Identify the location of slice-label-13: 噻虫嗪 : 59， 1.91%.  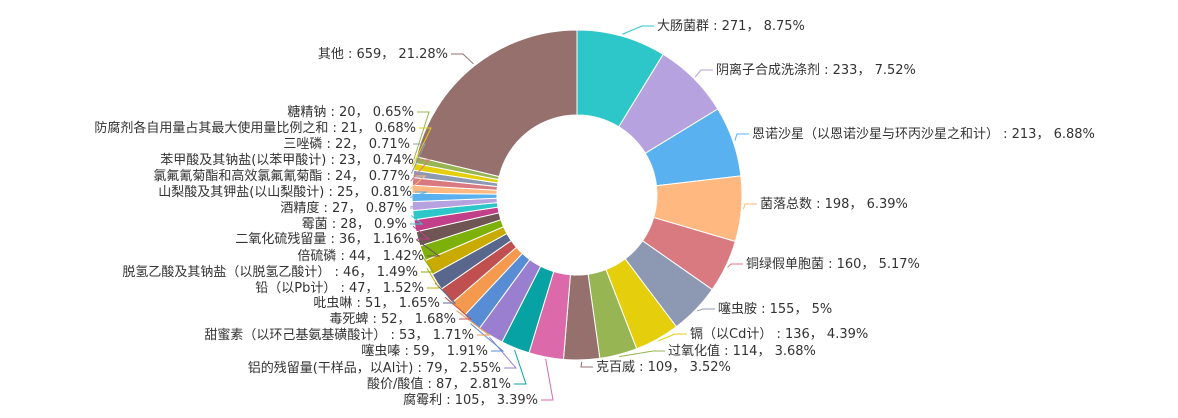
(424, 351).